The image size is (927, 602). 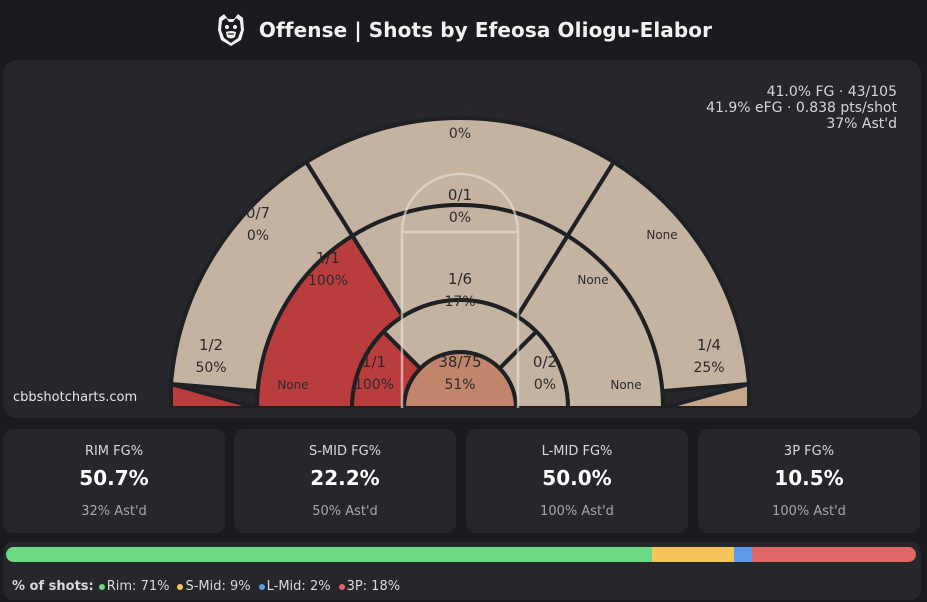 What do you see at coordinates (53, 586) in the screenshot?
I see `legend-title: % of shots:` at bounding box center [53, 586].